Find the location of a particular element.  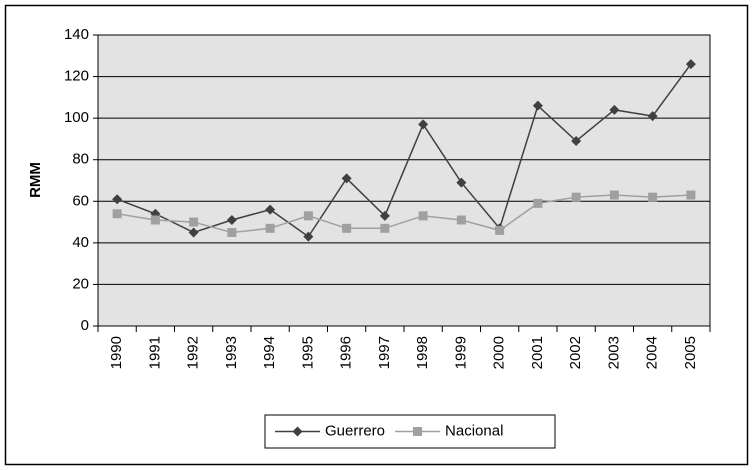

y-tick-label: 100 is located at coordinates (76, 117).